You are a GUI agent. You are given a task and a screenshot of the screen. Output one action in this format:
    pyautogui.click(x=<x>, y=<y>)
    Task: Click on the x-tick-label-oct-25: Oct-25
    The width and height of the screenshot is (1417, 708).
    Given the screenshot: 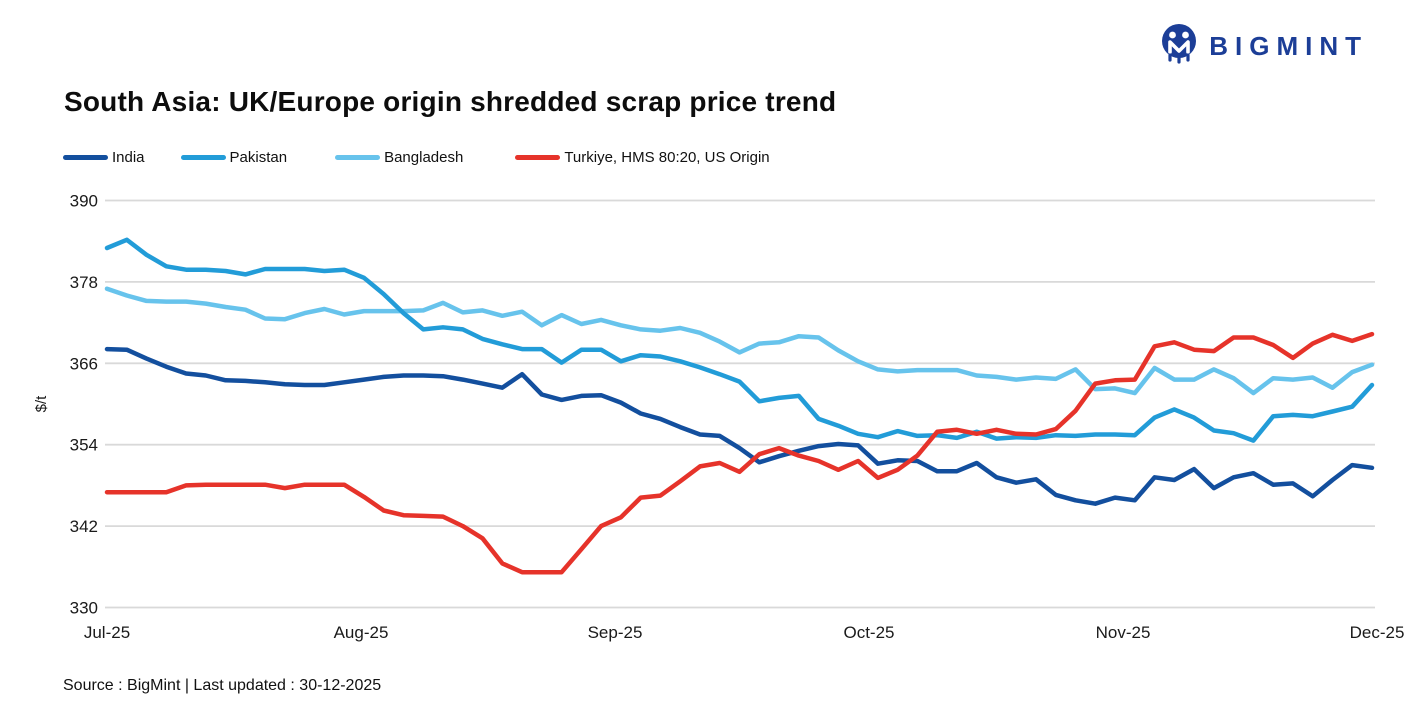 What is the action you would take?
    pyautogui.click(x=868, y=632)
    